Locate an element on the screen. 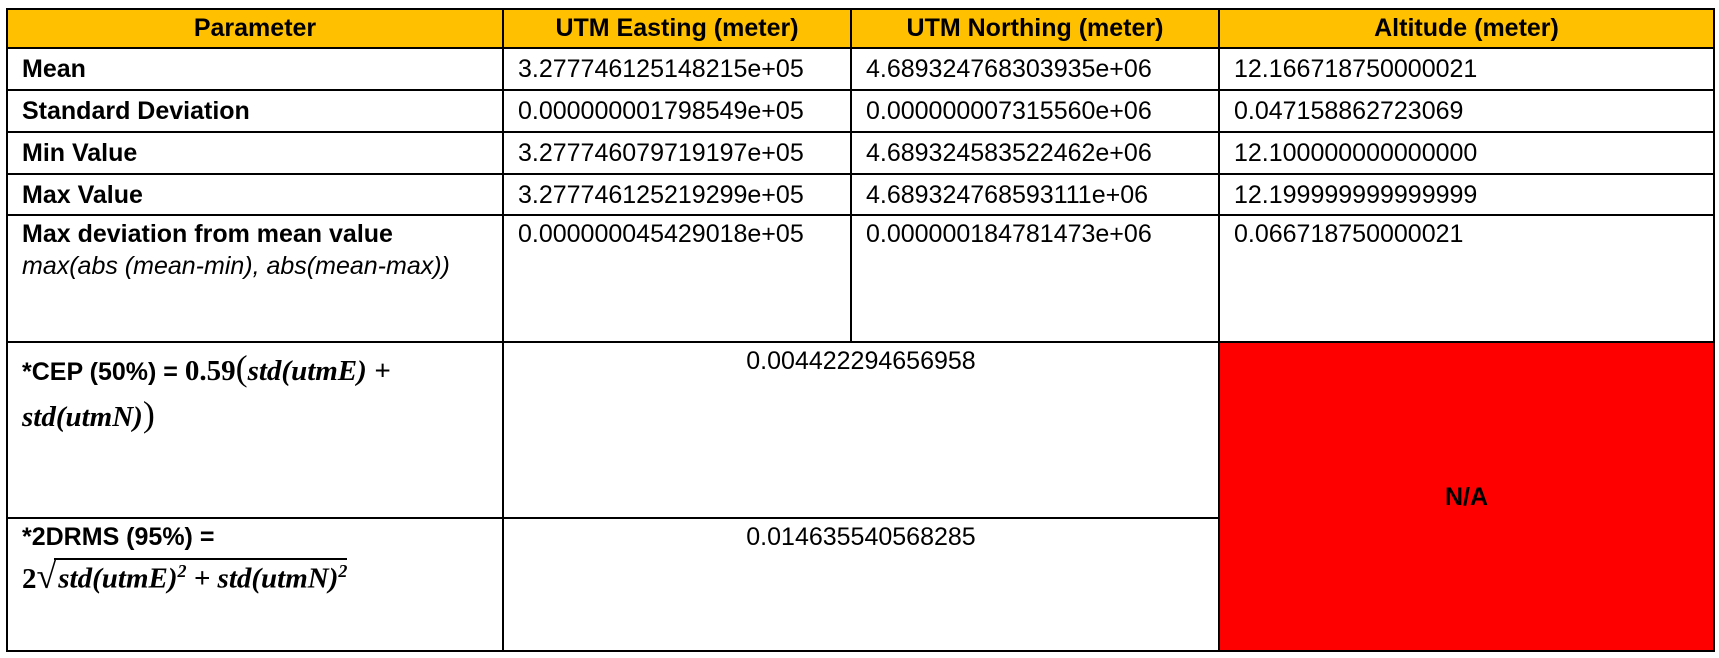  cep-label-cell: *CEP (50%) = 0.59(std(utmE) + std(utmN)) is located at coordinates (255, 430).